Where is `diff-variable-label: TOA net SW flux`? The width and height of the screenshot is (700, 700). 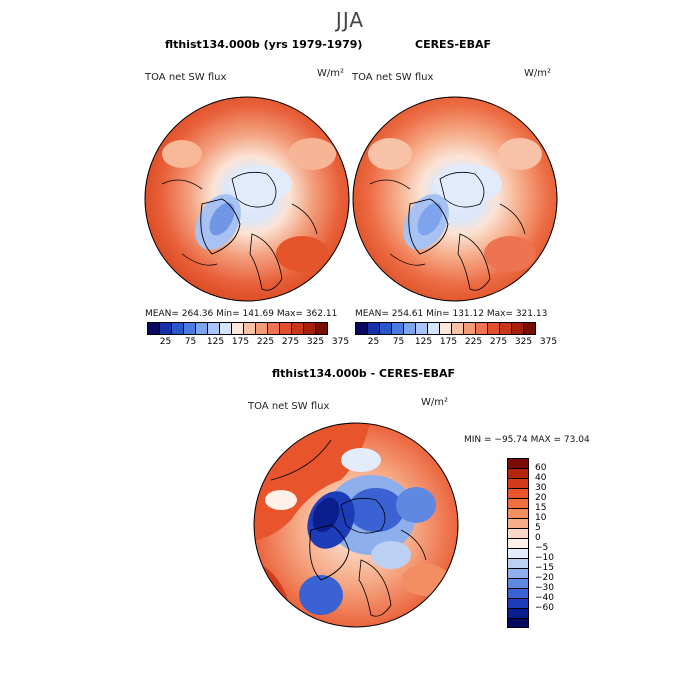
diff-variable-label: TOA net SW flux is located at coordinates (289, 406).